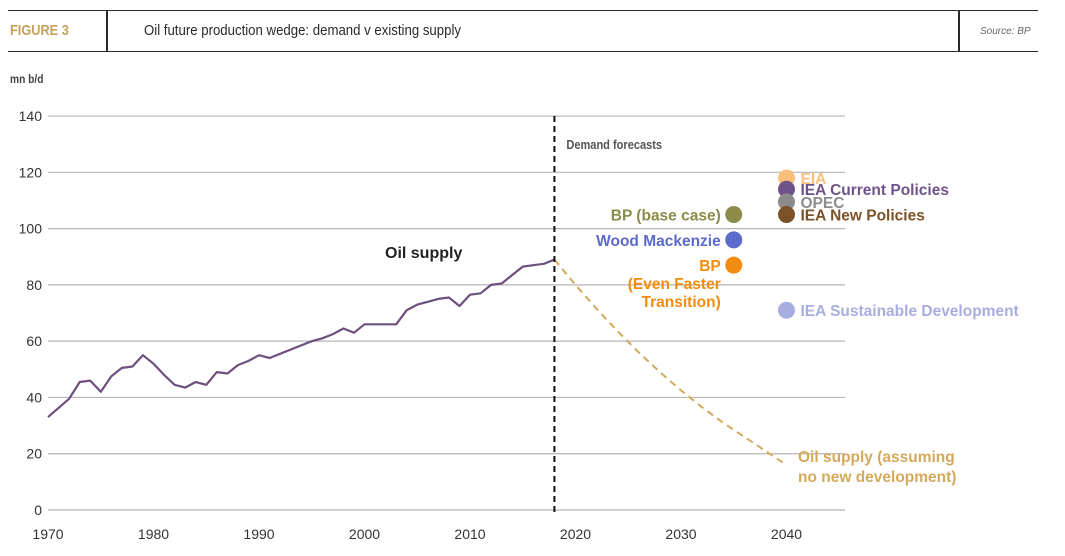 This screenshot has width=1065, height=556. Describe the element at coordinates (786, 534) in the screenshot. I see `x-tick-label: 2040` at that location.